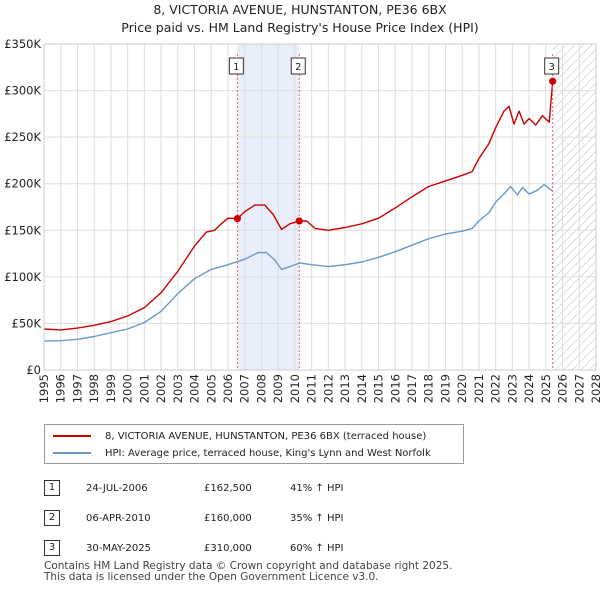 The image size is (600, 590). What do you see at coordinates (61, 388) in the screenshot?
I see `x-tick-label: 1996` at bounding box center [61, 388].